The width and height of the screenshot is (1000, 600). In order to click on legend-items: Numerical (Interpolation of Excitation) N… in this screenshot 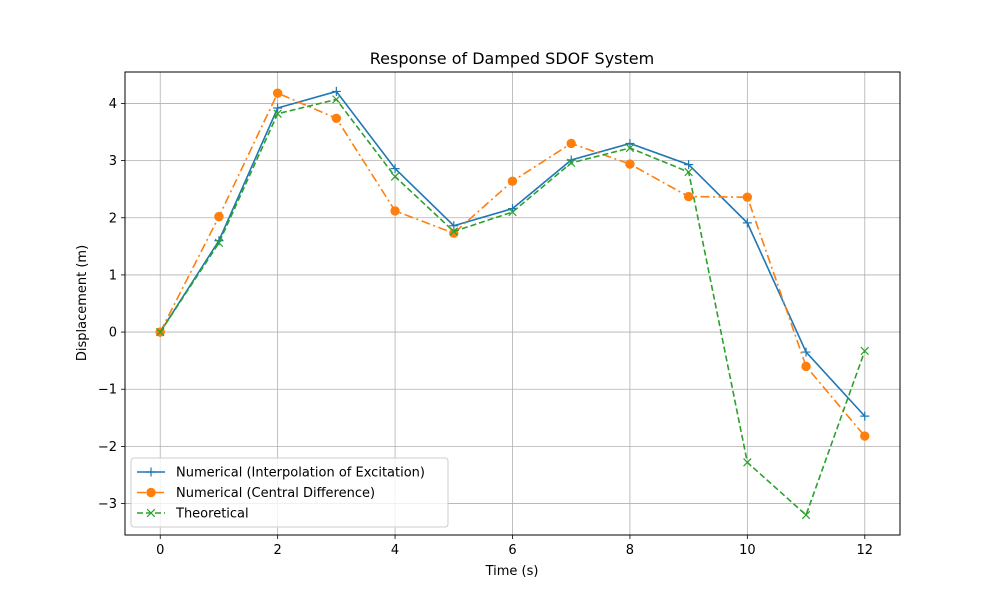, I will do `click(281, 494)`.